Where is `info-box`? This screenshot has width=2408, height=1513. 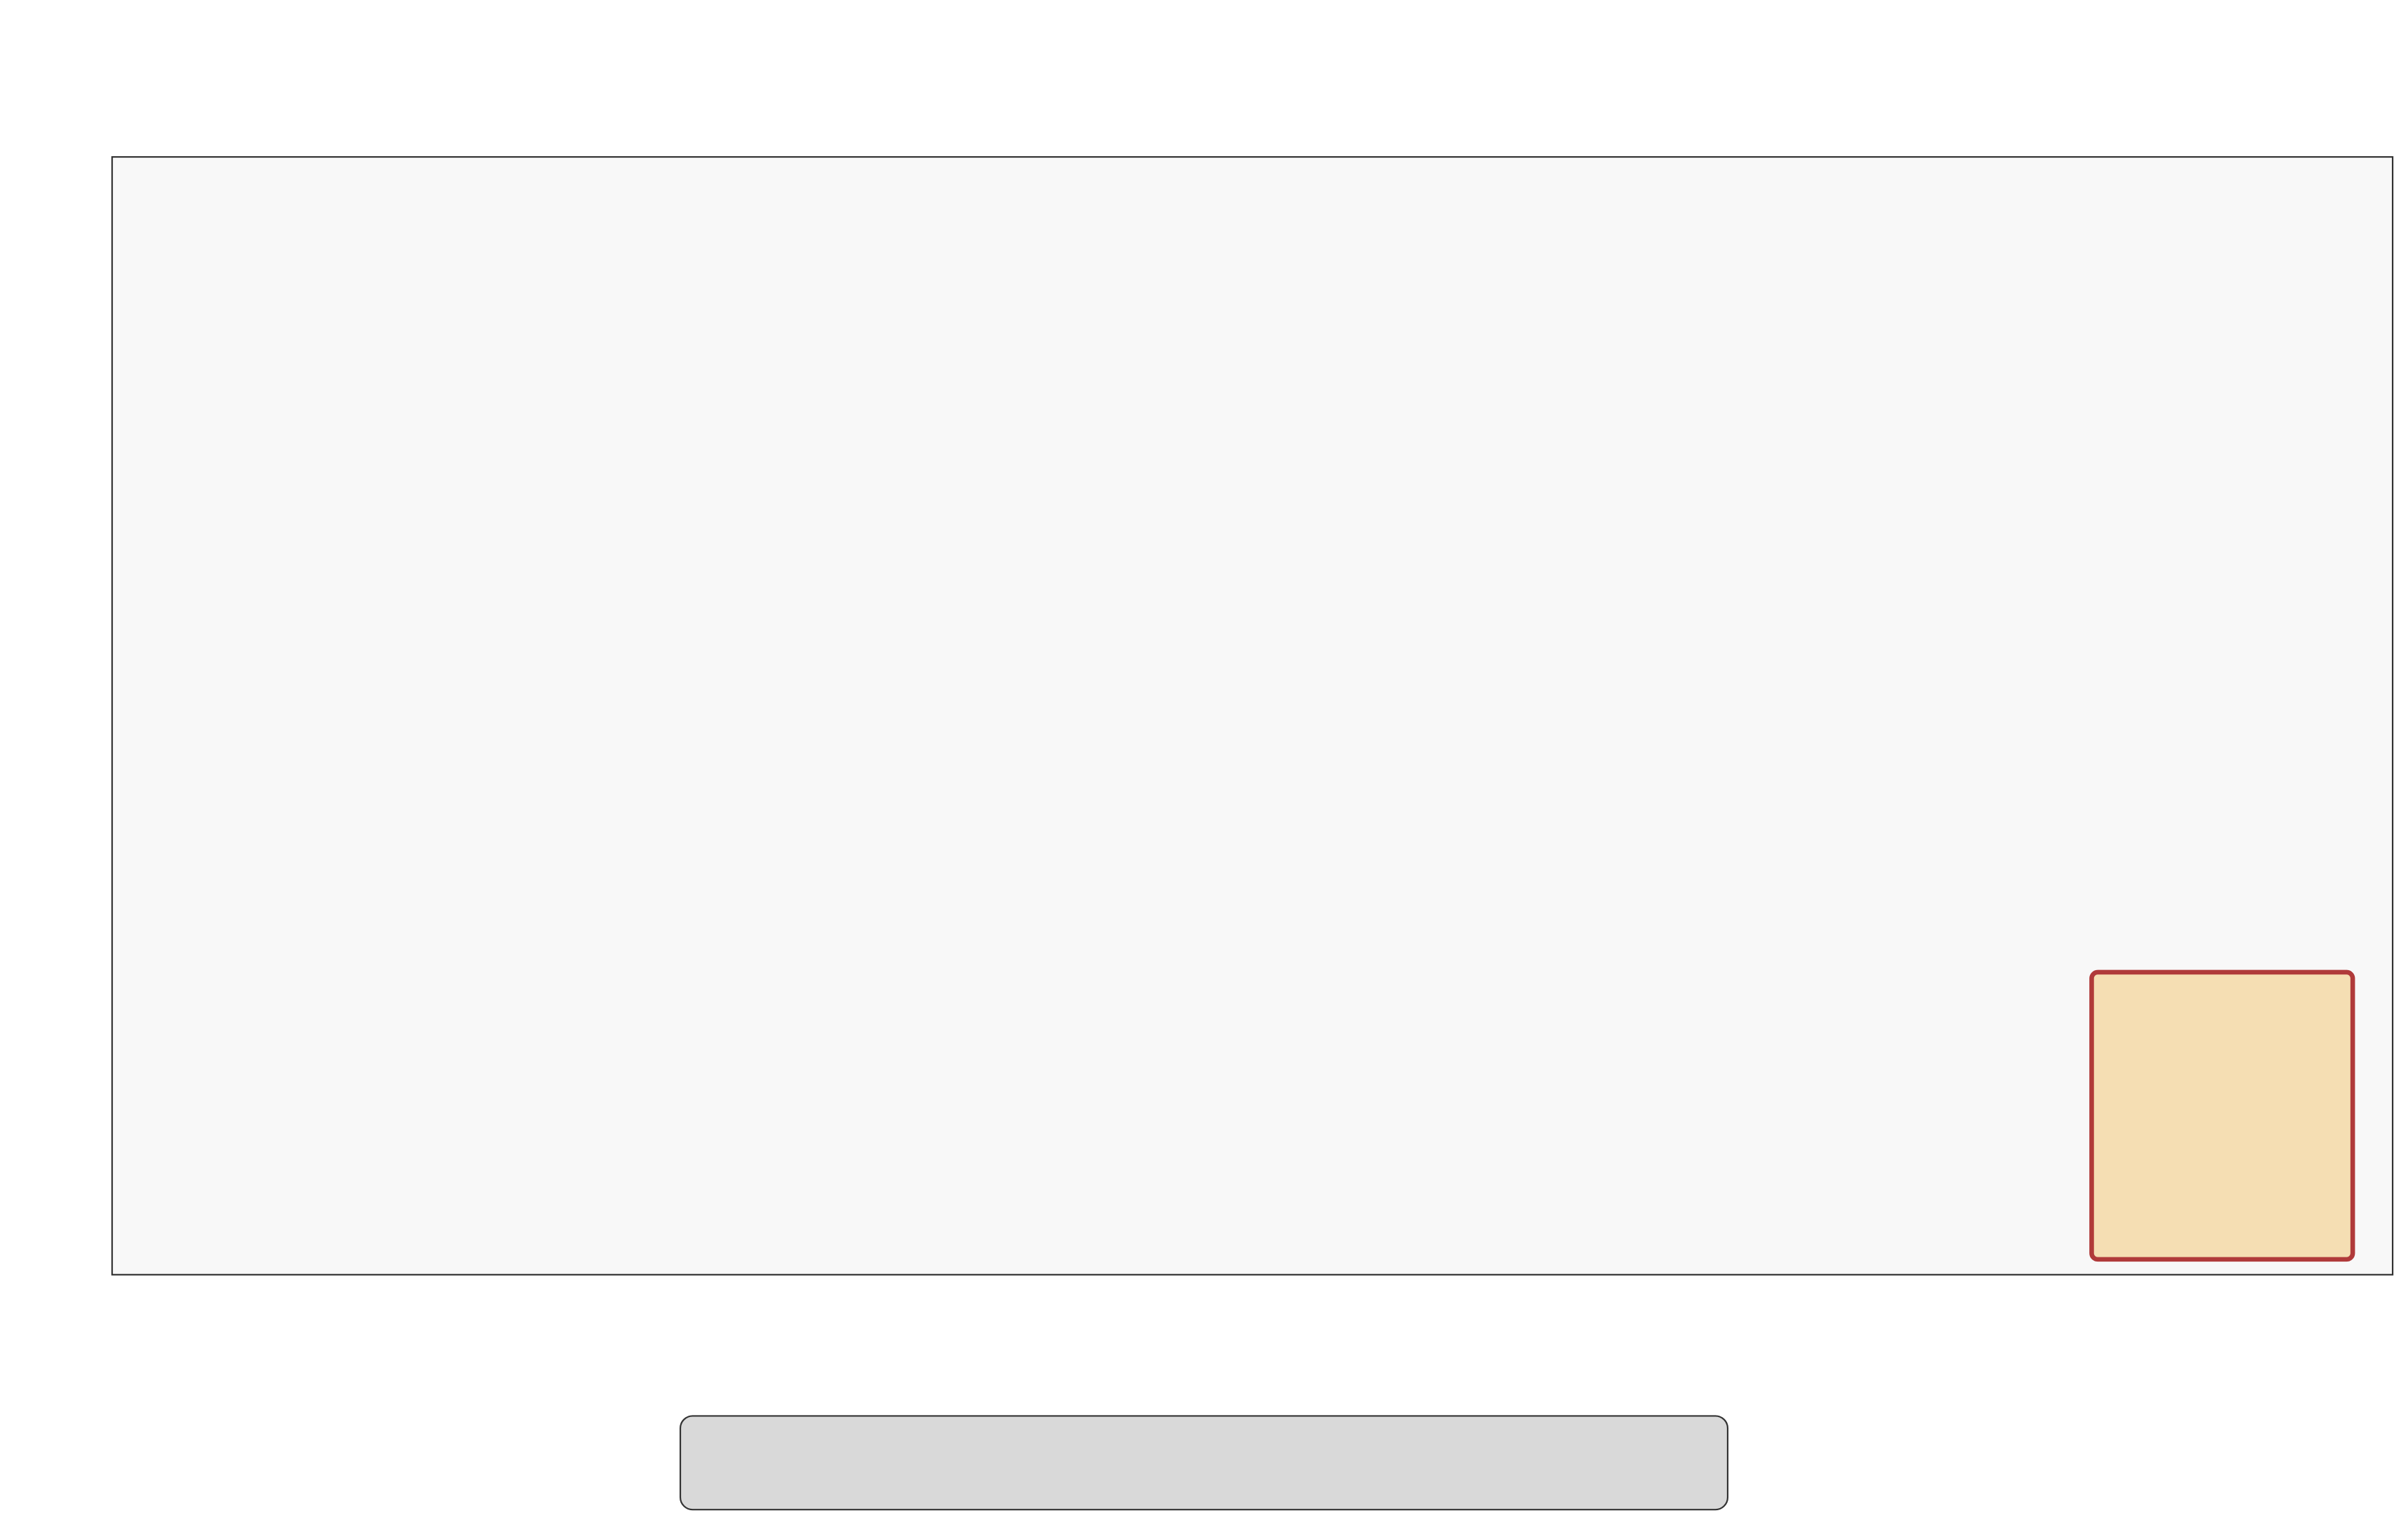
info-box is located at coordinates (2222, 1115).